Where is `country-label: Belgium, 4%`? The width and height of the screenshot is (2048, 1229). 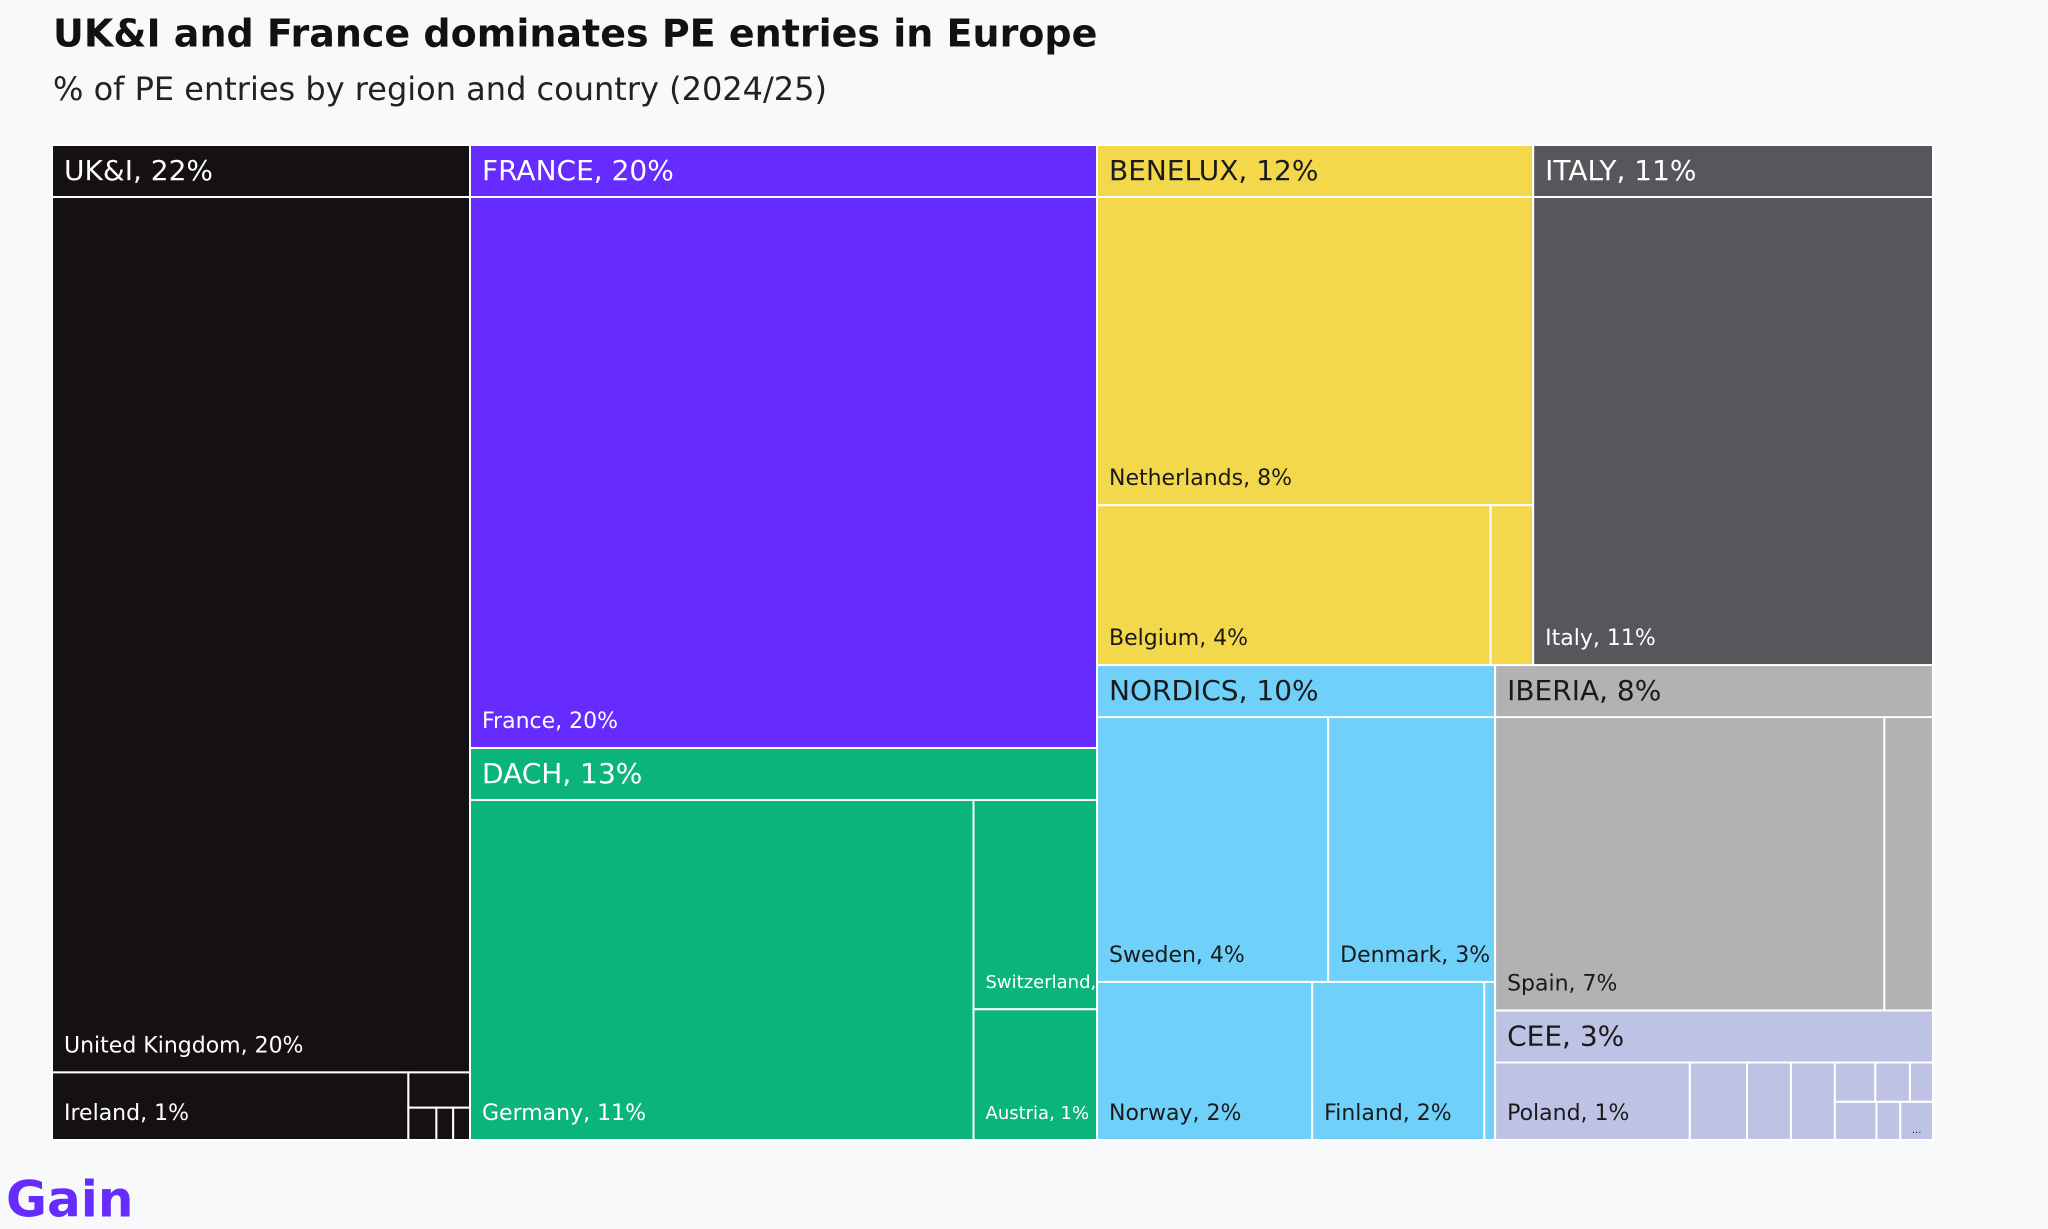 country-label: Belgium, 4% is located at coordinates (1178, 638).